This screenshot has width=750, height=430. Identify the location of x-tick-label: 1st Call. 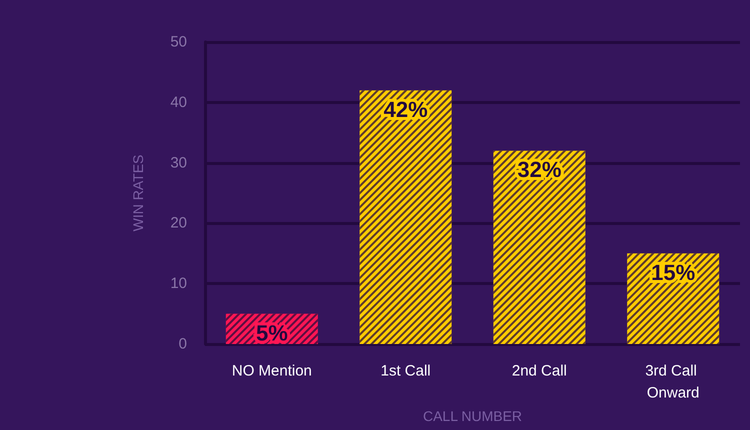
(405, 371).